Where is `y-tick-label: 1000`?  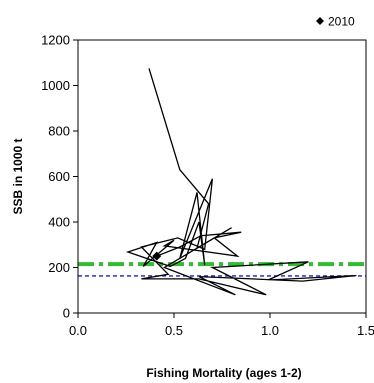
y-tick-label: 1000 is located at coordinates (55, 85).